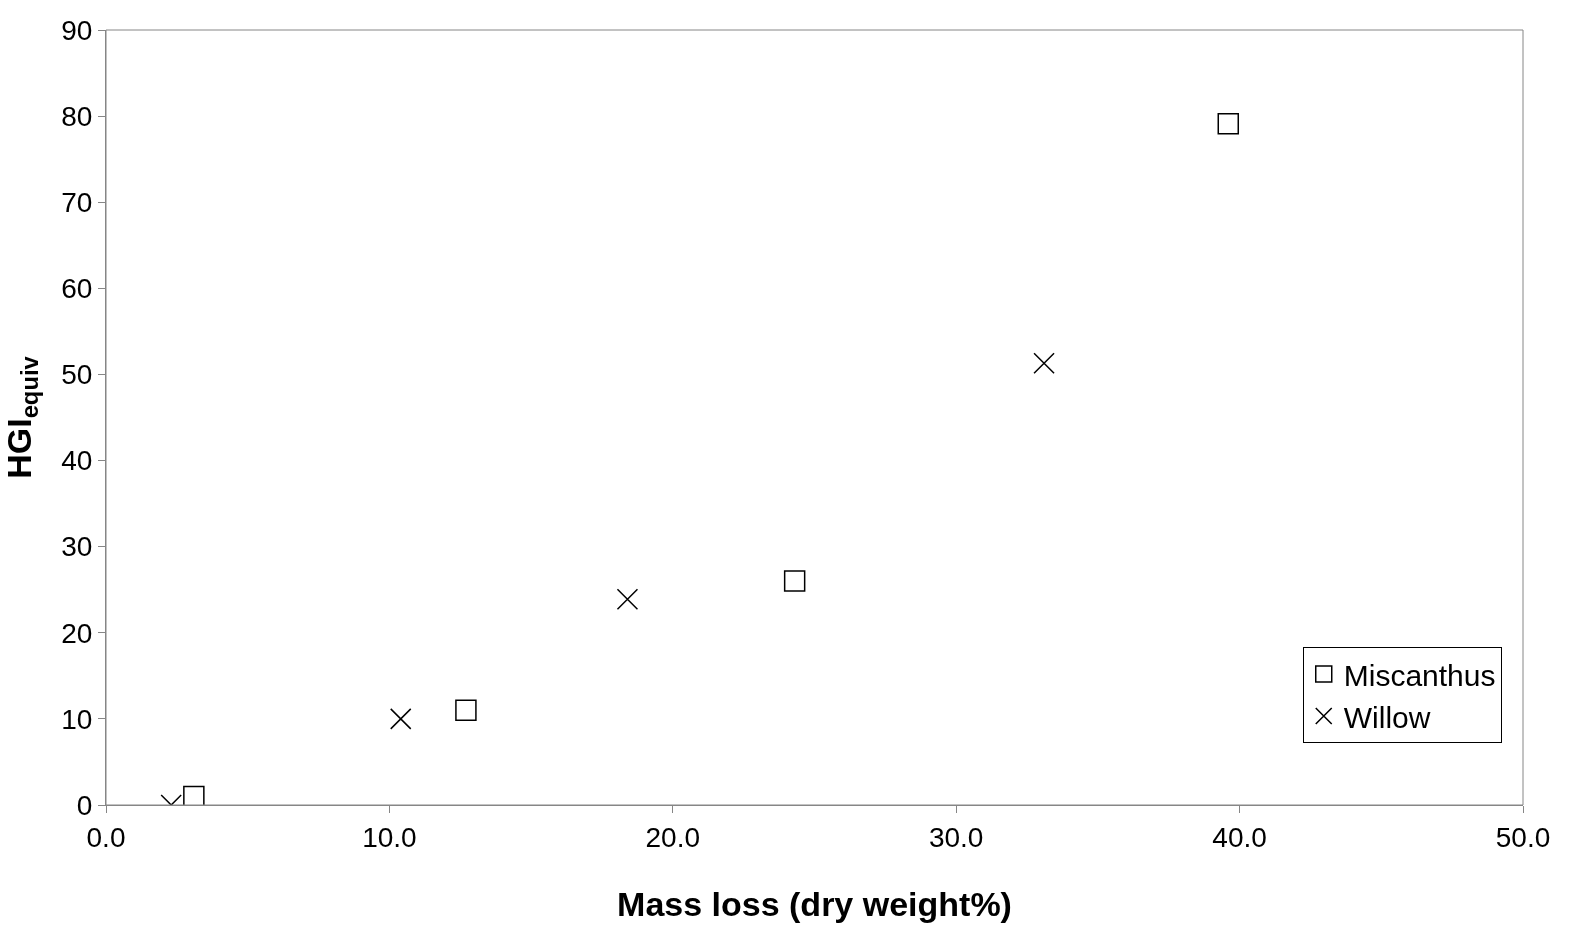  I want to click on x-tick-label: 10.0, so click(389, 837).